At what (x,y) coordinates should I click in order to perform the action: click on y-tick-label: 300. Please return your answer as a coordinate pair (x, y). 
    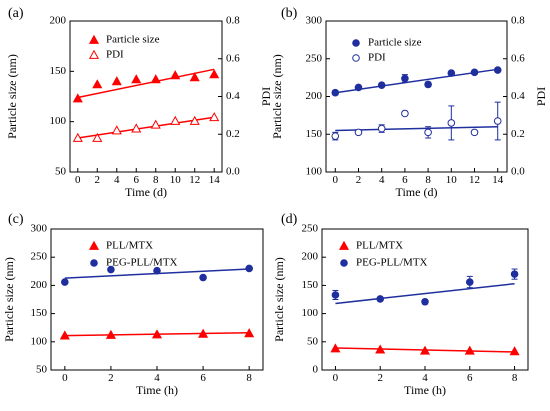
    Looking at the image, I should click on (314, 21).